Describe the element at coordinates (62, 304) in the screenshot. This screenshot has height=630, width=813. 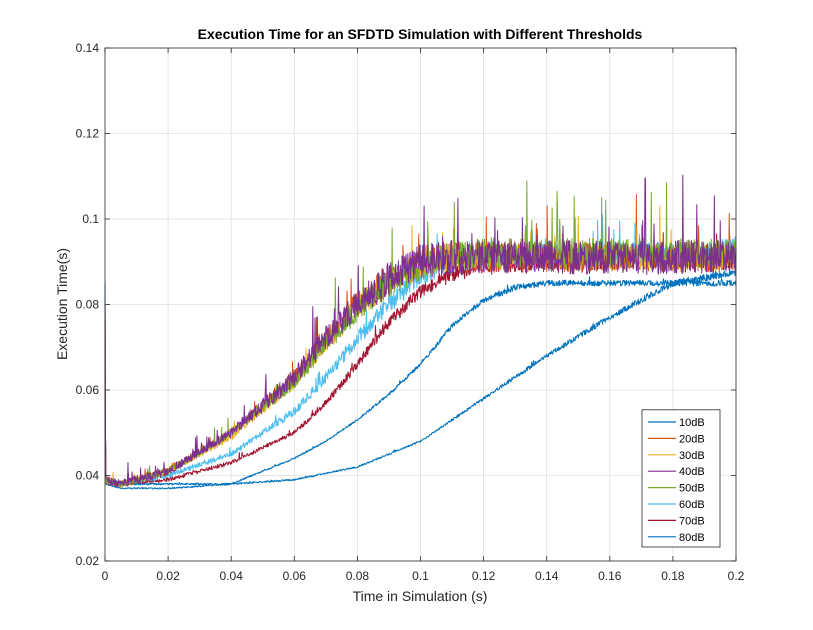
I see `y-axis-label: Execution Time(s)` at that location.